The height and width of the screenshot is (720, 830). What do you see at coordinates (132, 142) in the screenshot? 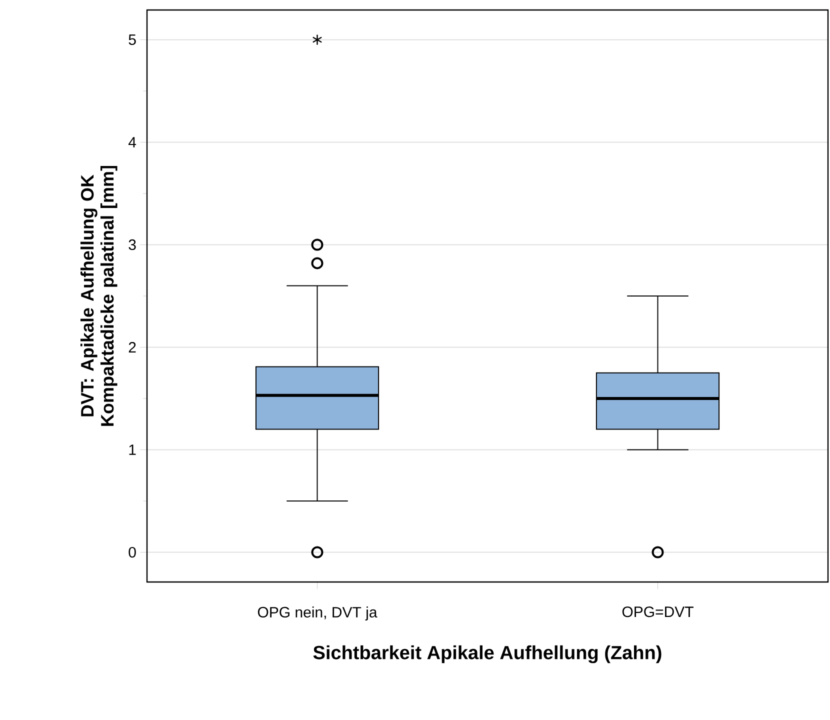
I see `y-tick-label: 4` at bounding box center [132, 142].